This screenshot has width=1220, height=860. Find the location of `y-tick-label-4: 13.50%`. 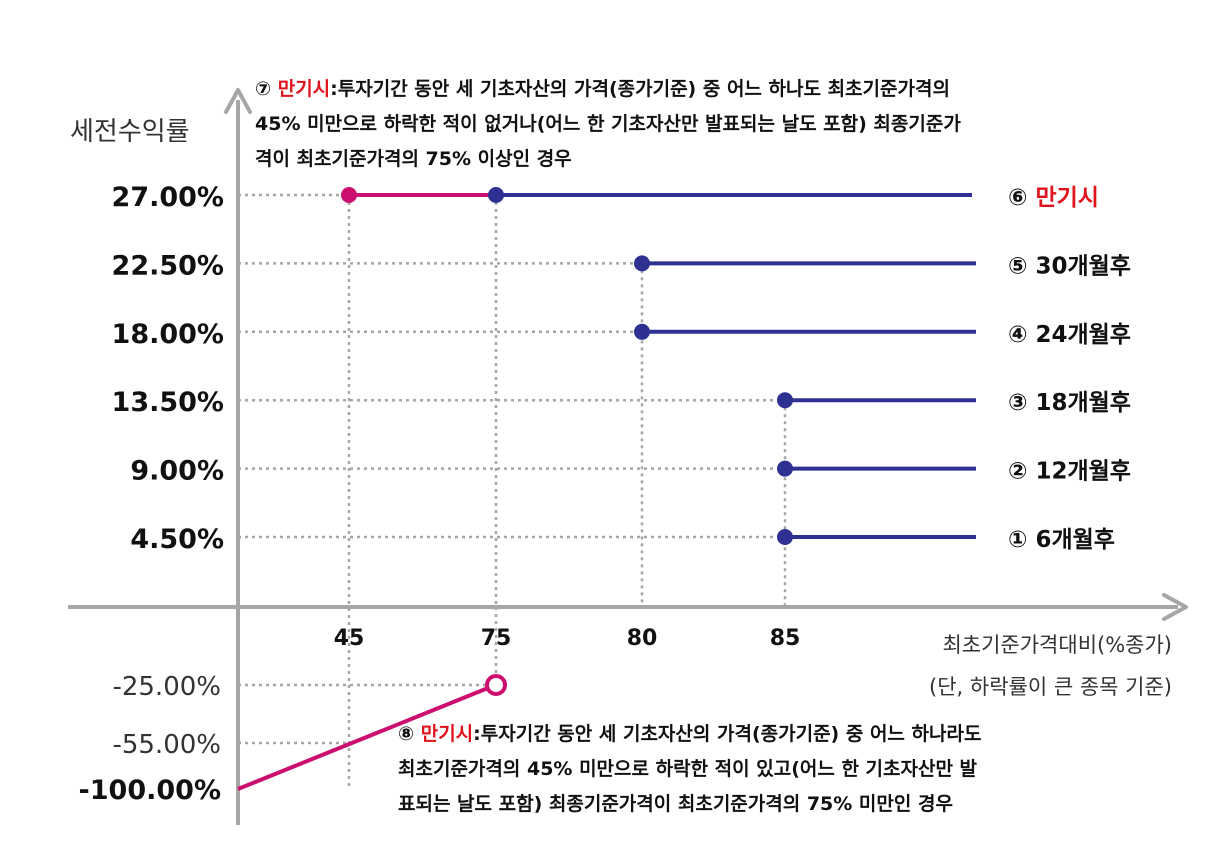

y-tick-label-4: 13.50% is located at coordinates (168, 402).